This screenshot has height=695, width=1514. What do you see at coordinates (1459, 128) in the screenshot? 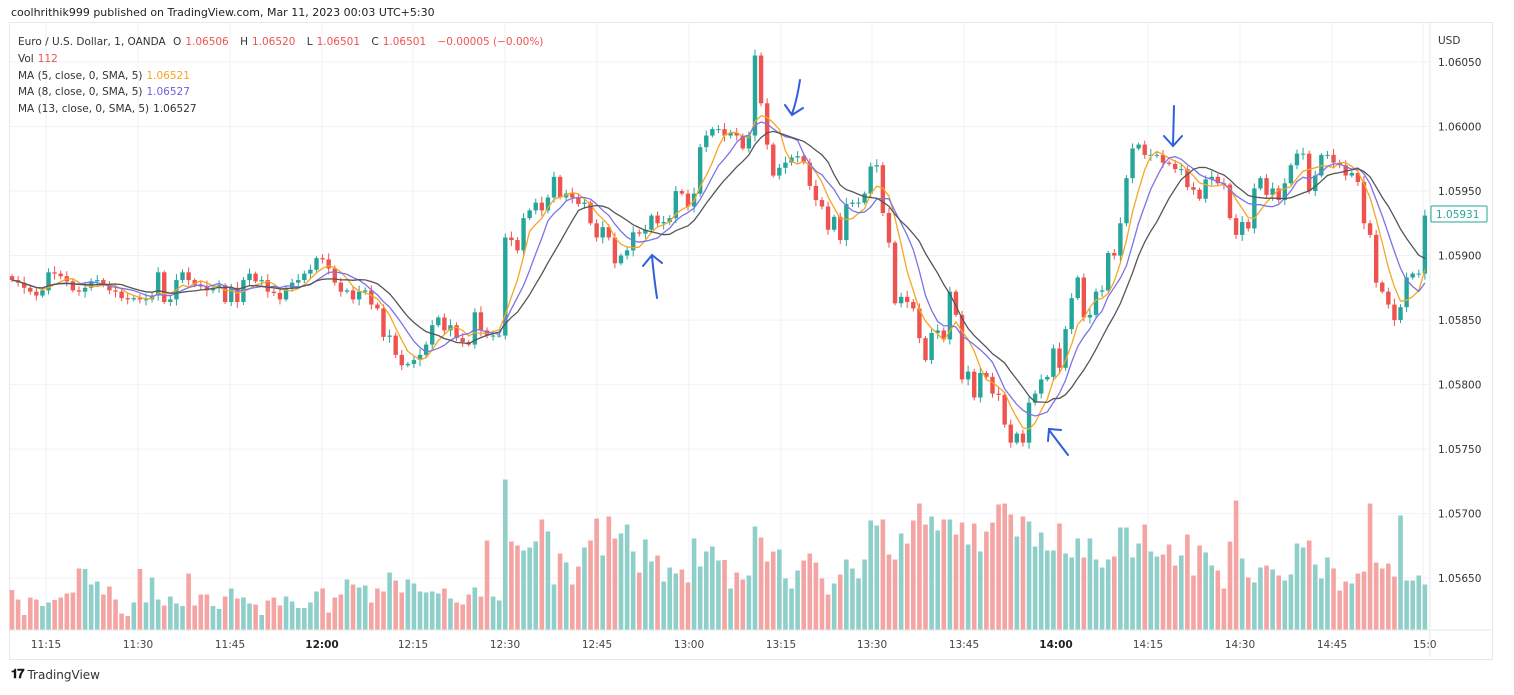
I see `price-tick-label: 1.06000` at bounding box center [1459, 128].